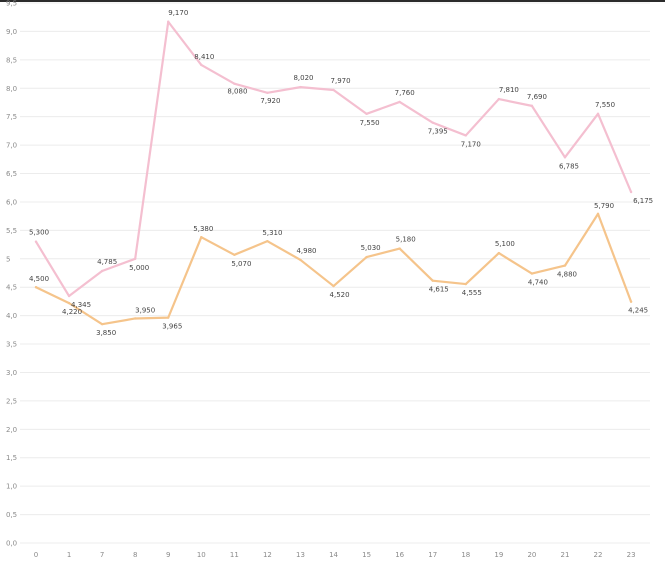 This screenshot has width=665, height=563. What do you see at coordinates (11, 458) in the screenshot?
I see `y-tick-label: 1,5` at bounding box center [11, 458].